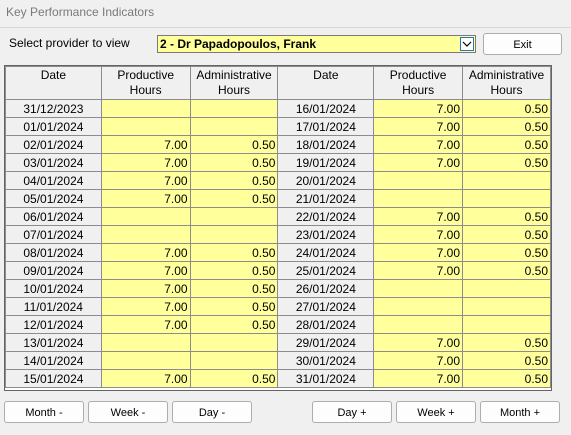 This screenshot has height=435, width=571. Describe the element at coordinates (53, 378) in the screenshot. I see `date-cell: 15/01/2024` at that location.